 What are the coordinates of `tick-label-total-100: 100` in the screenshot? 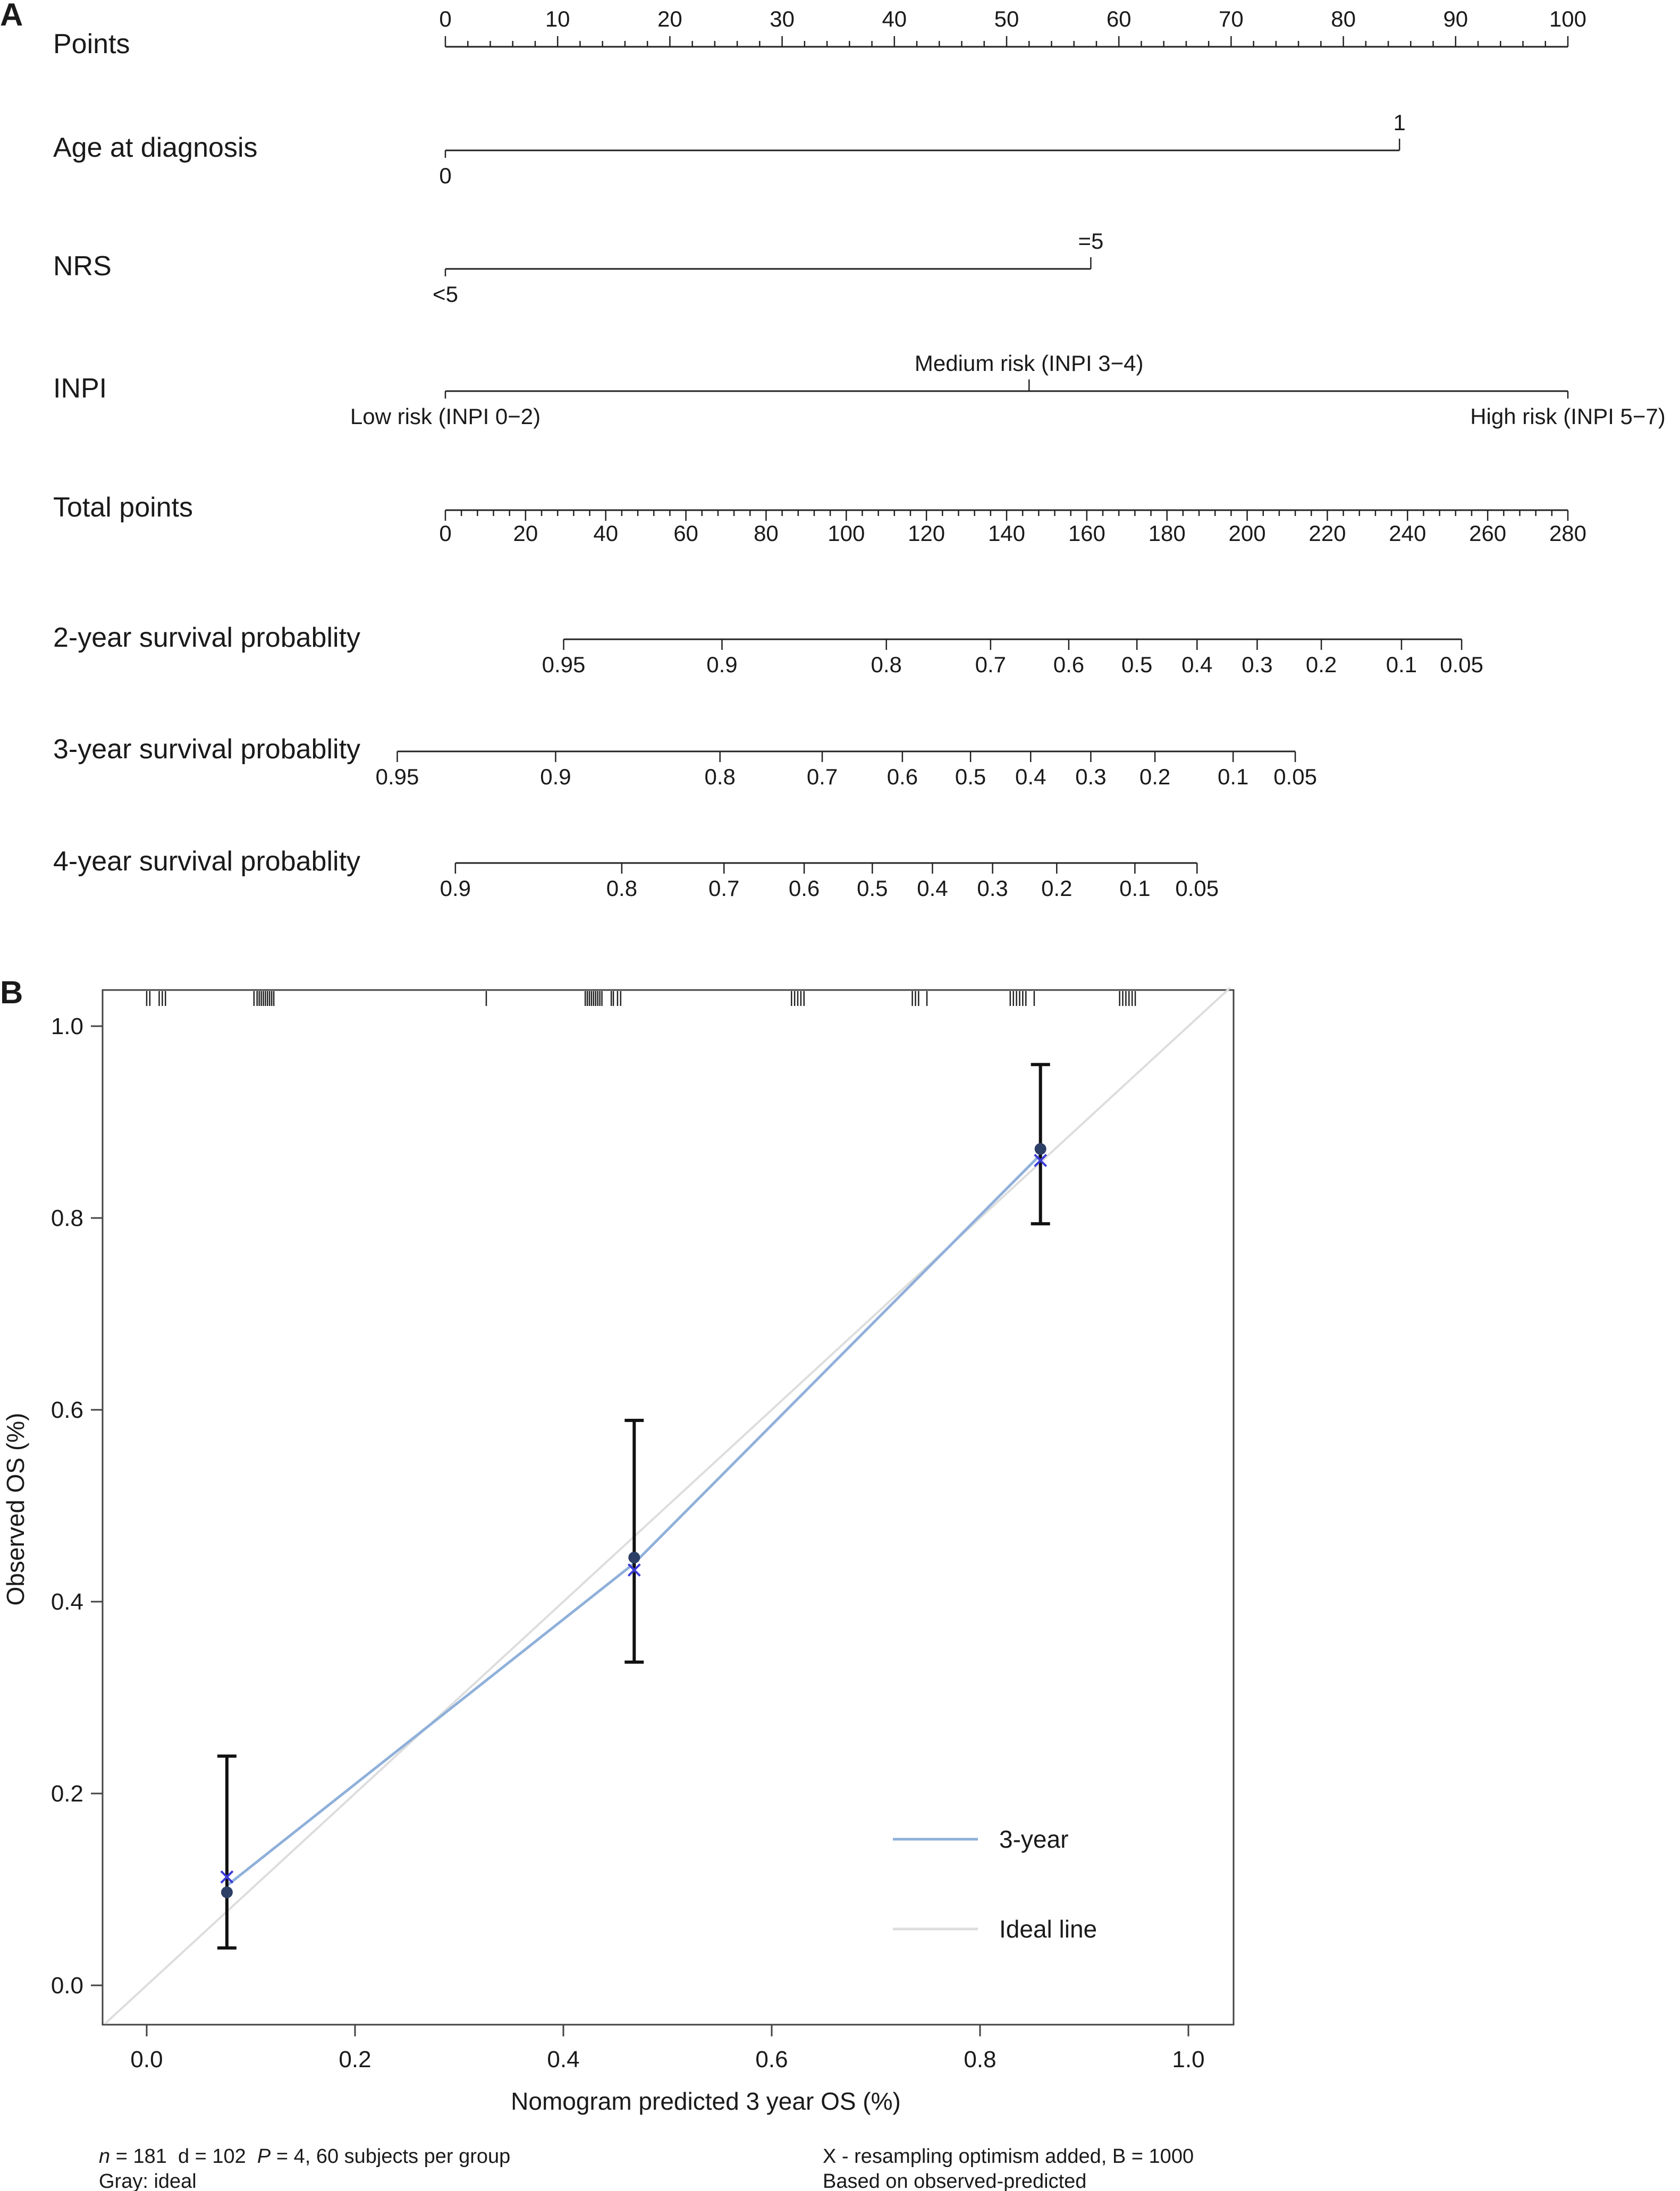 It's located at (847, 533).